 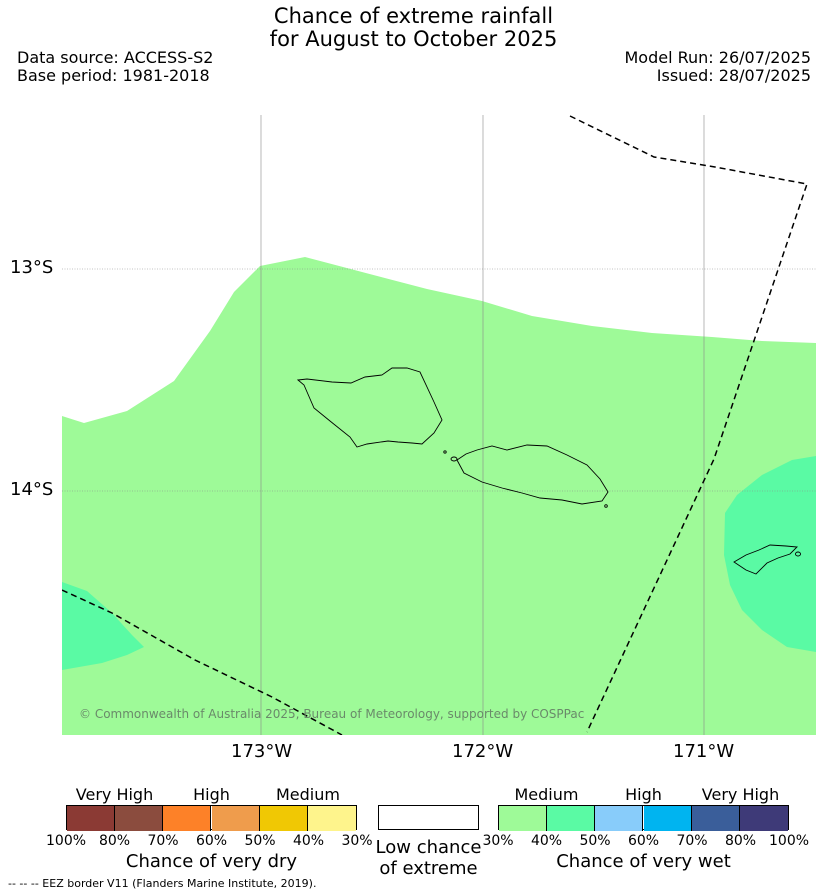 I want to click on wet-tick-label: 50%, so click(x=595, y=841).